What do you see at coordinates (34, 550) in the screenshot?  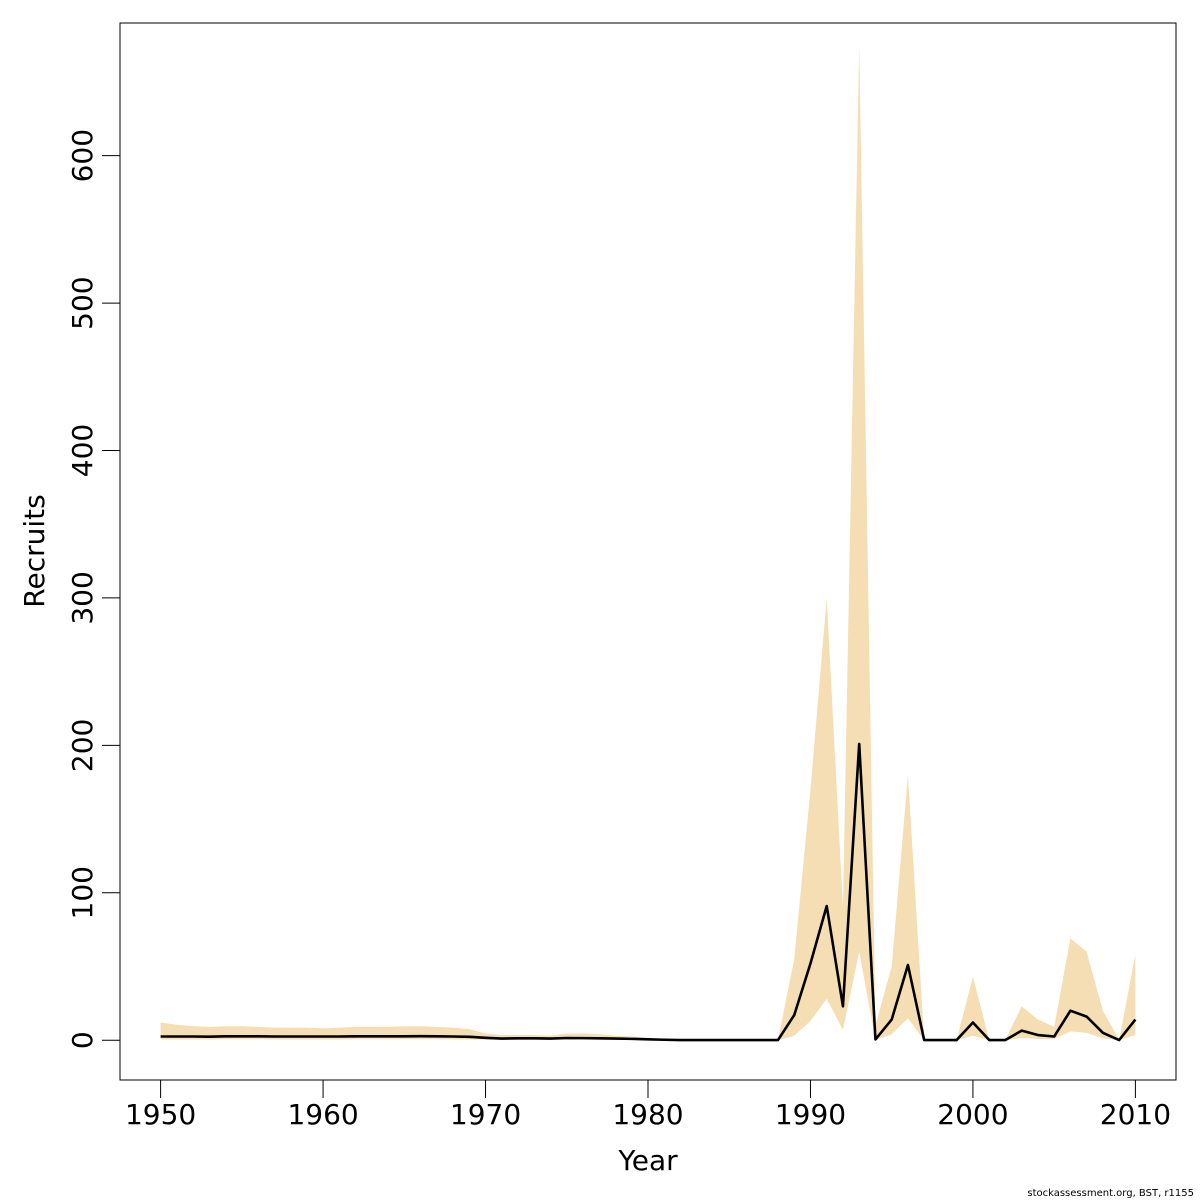 I see `y-axis-title: Recruits` at bounding box center [34, 550].